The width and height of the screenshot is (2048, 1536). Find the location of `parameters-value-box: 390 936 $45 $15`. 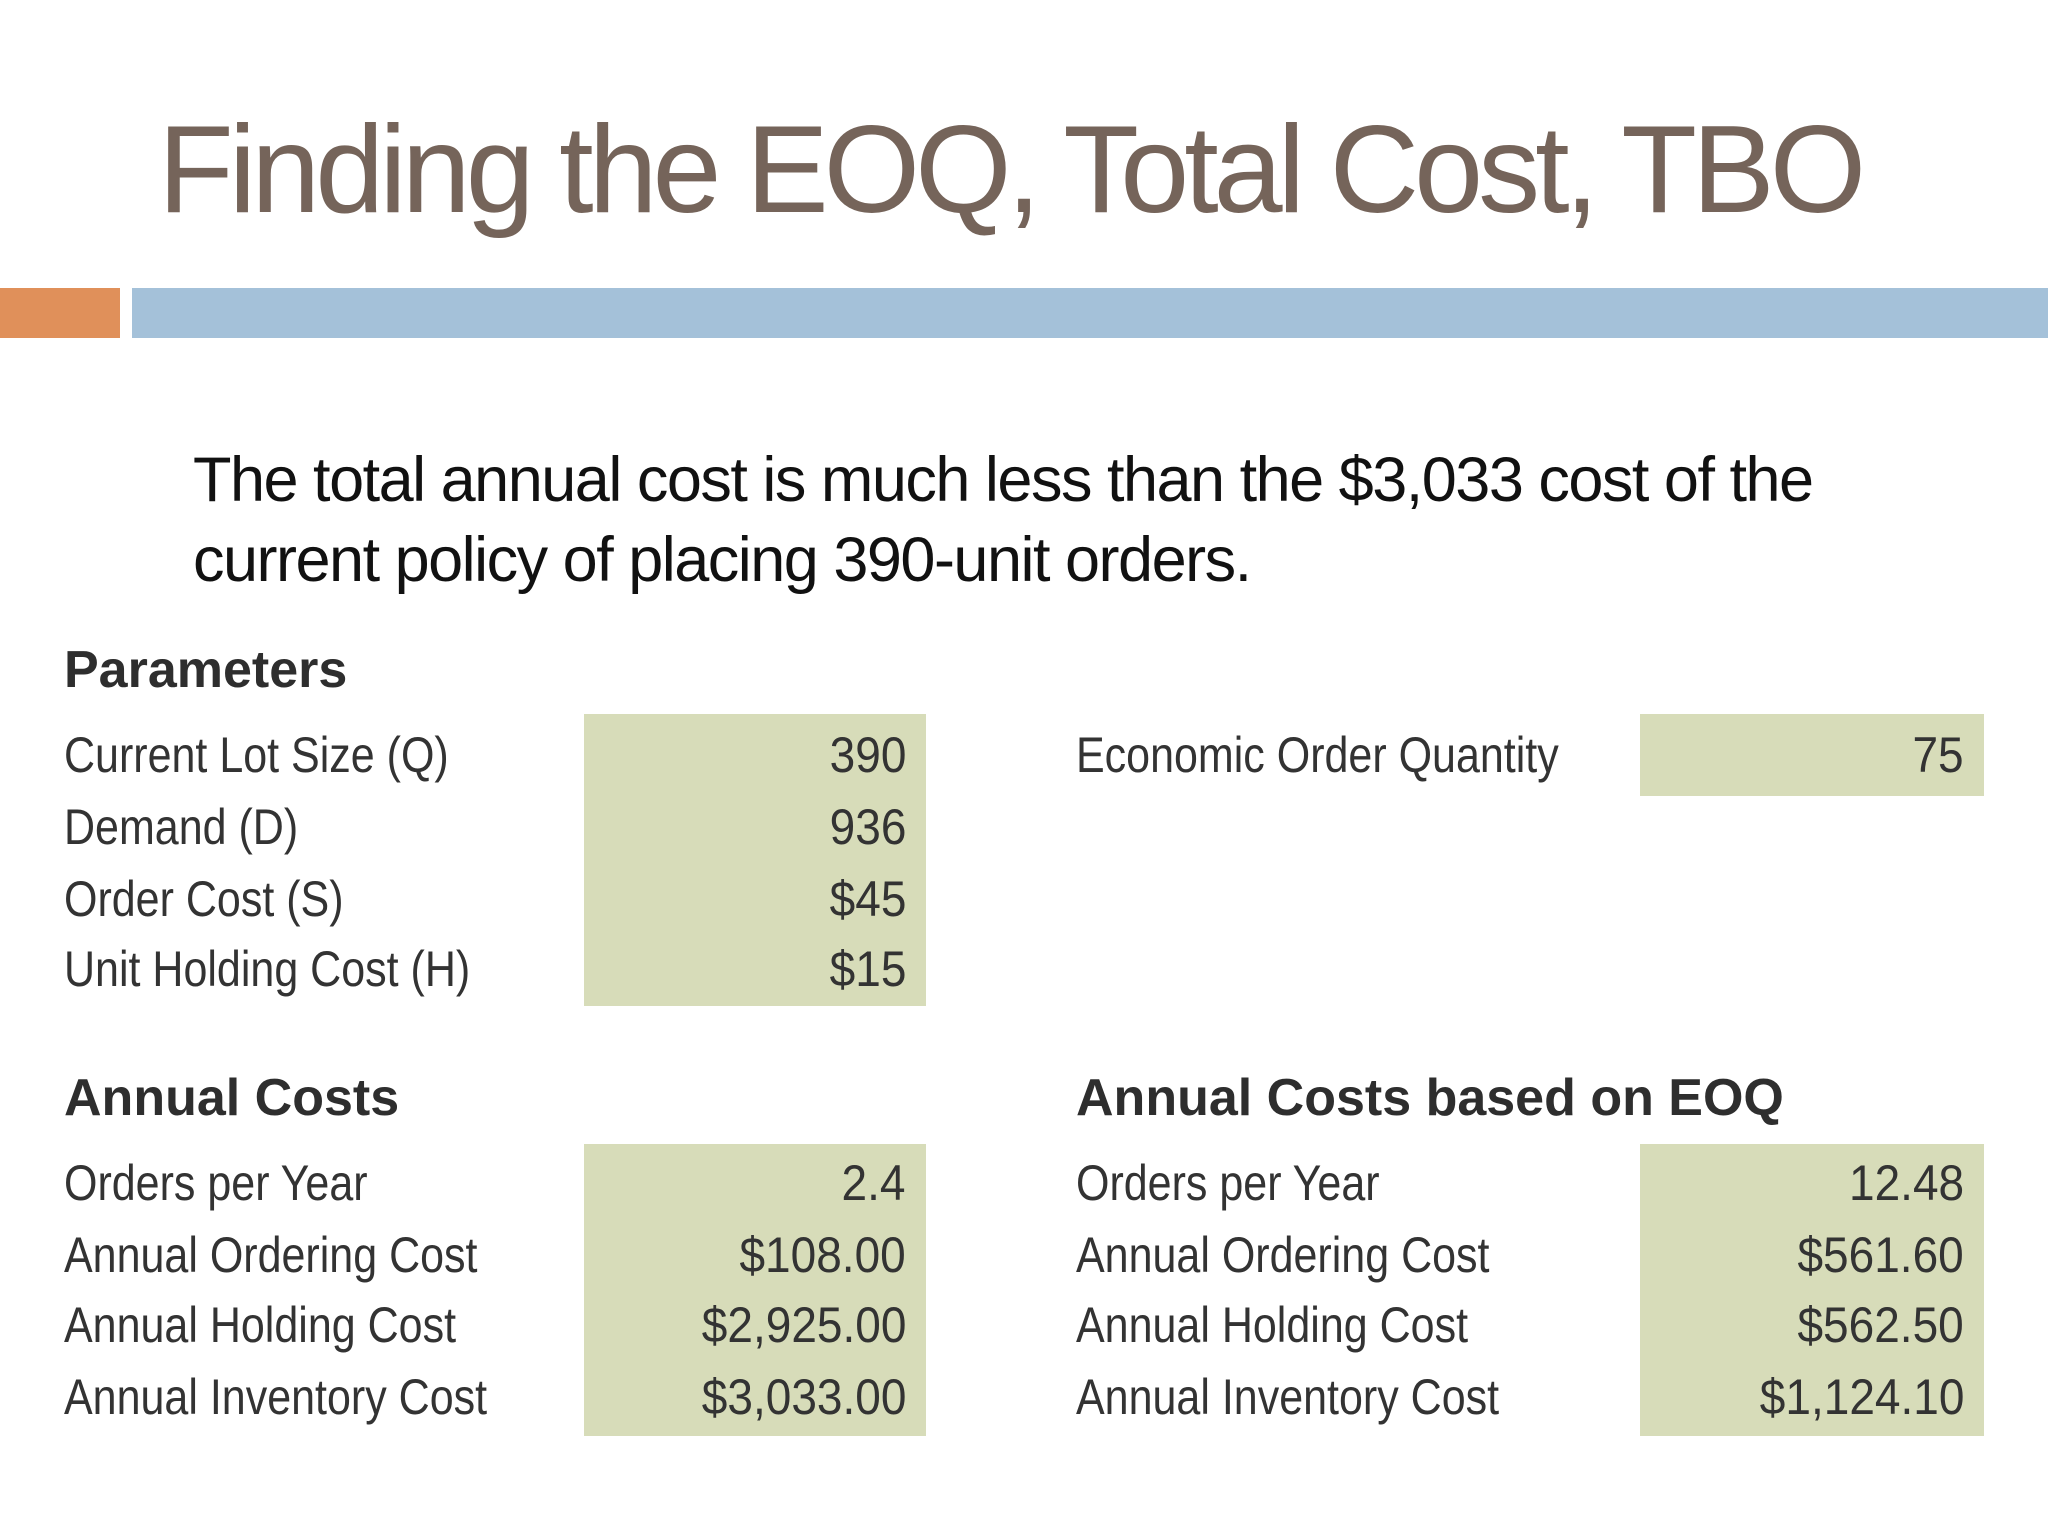

parameters-value-box: 390 936 $45 $15 is located at coordinates (755, 860).